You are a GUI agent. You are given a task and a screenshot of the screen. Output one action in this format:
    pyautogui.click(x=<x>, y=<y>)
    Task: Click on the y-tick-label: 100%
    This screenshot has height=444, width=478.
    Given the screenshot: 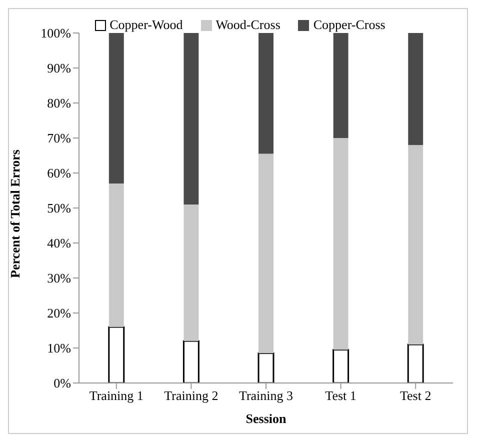 What is the action you would take?
    pyautogui.click(x=56, y=33)
    